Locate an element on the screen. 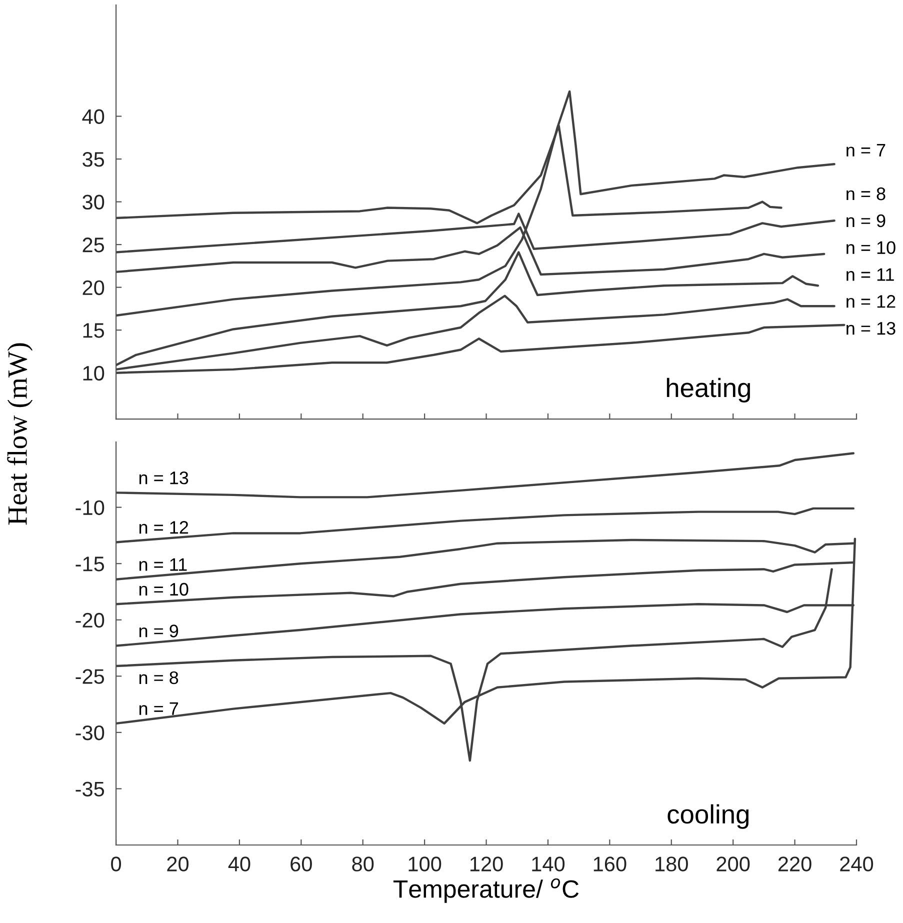 This screenshot has width=903, height=923. y-tick-label: 40 is located at coordinates (93, 116).